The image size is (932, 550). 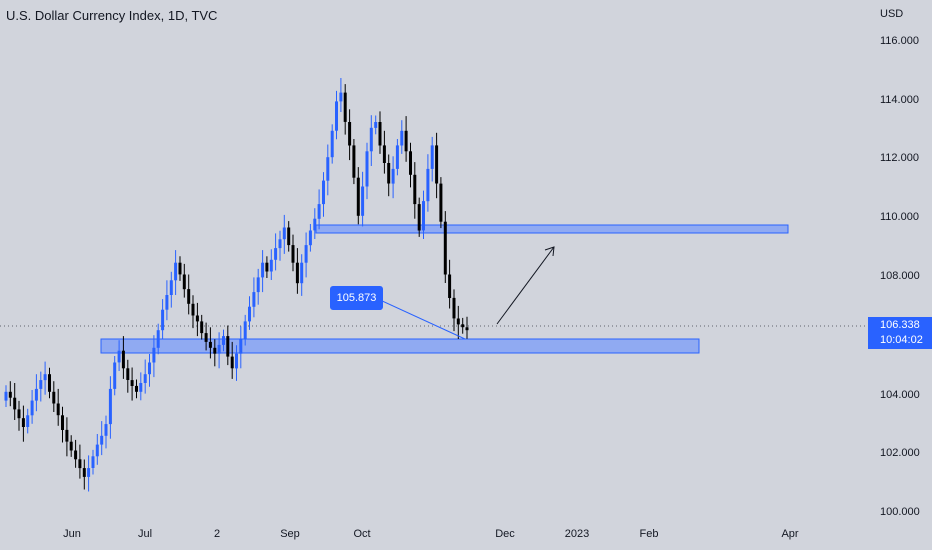 What do you see at coordinates (899, 158) in the screenshot?
I see `y-tick-label: 112.000` at bounding box center [899, 158].